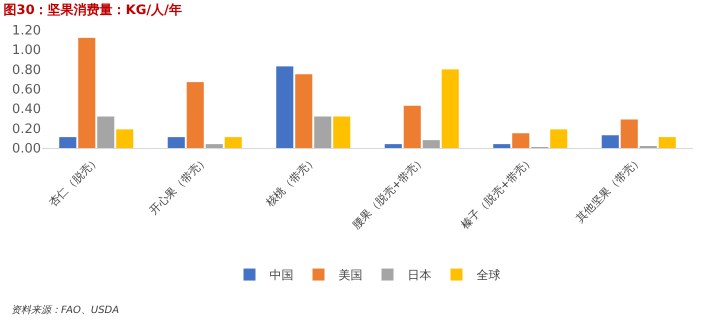  I want to click on text: 资料来源：FAO、USDA, so click(65, 310).